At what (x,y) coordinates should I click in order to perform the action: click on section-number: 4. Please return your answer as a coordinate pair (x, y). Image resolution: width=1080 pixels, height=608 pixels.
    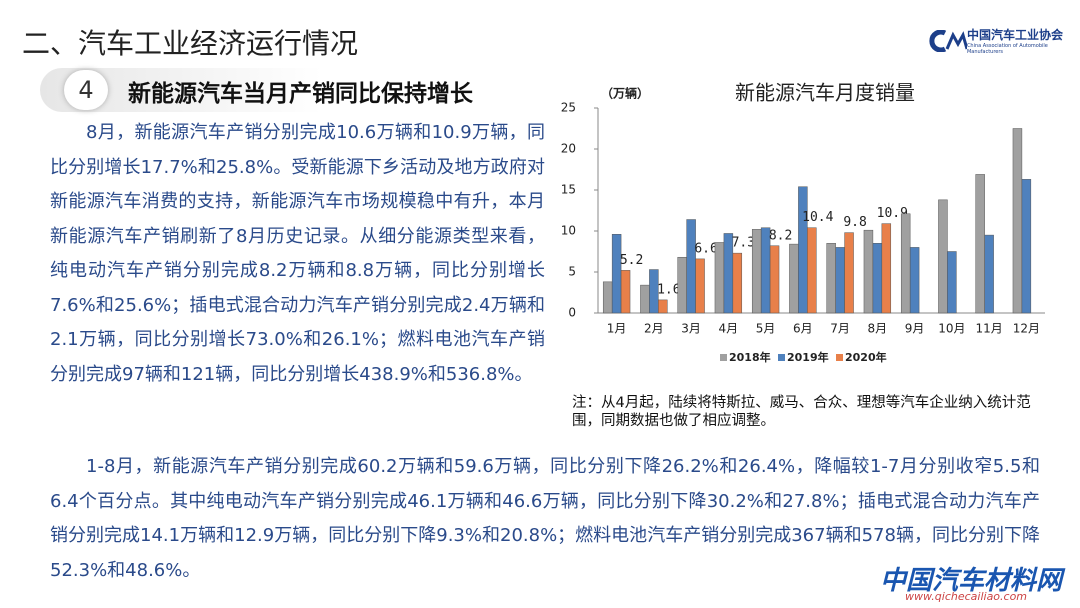
    Looking at the image, I should click on (86, 90).